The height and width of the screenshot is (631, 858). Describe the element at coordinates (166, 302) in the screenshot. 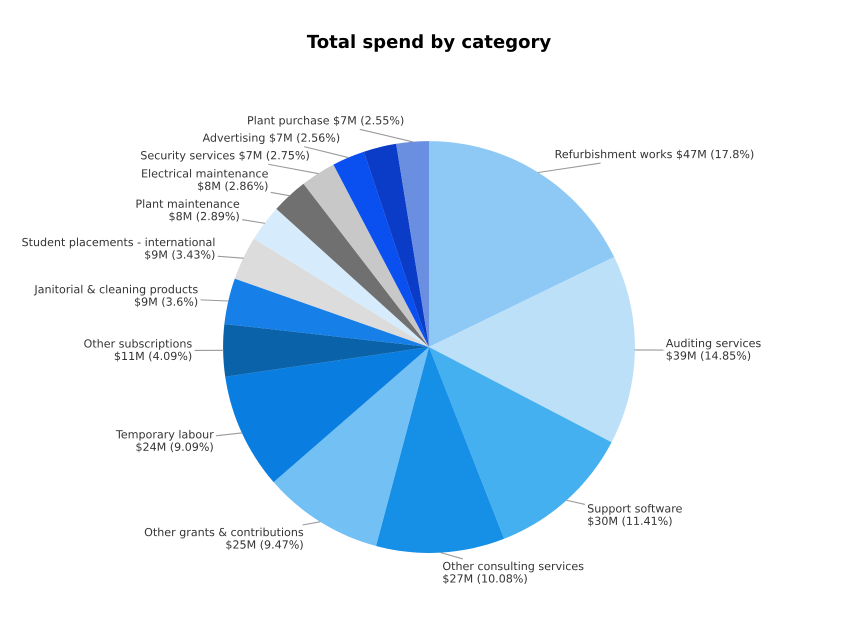

I see `data-label: $9M (3.6%)` at that location.